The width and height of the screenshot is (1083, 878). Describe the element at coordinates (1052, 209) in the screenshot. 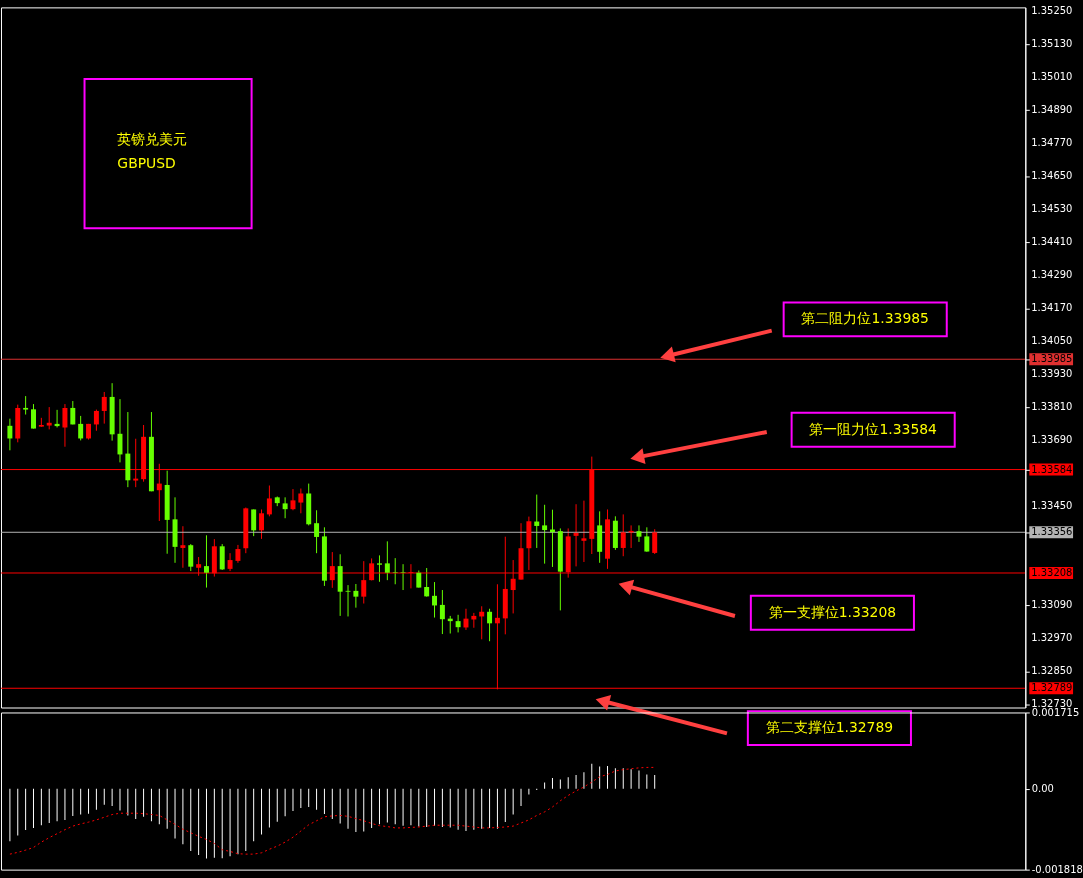

I see `y-tick-label: 1.34530` at that location.